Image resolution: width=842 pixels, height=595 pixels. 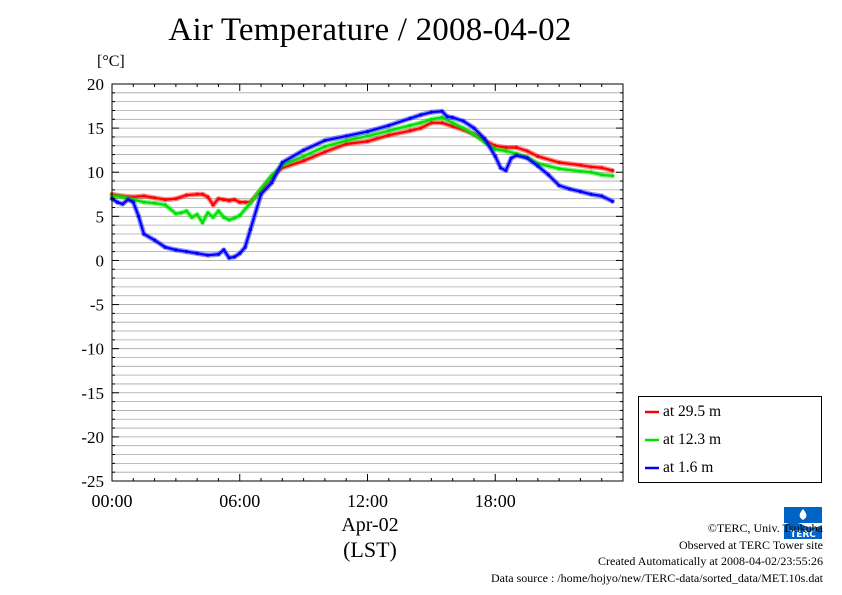 What do you see at coordinates (652, 440) in the screenshot?
I see `legend-swatch-green` at bounding box center [652, 440].